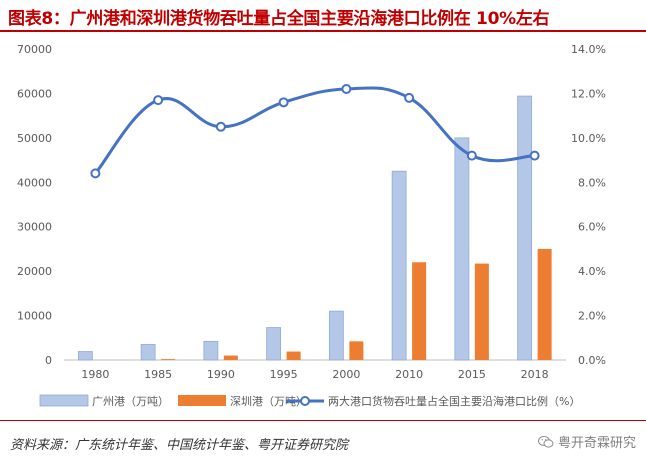 The height and width of the screenshot is (462, 646). I want to click on wechat-icon, so click(545, 442).